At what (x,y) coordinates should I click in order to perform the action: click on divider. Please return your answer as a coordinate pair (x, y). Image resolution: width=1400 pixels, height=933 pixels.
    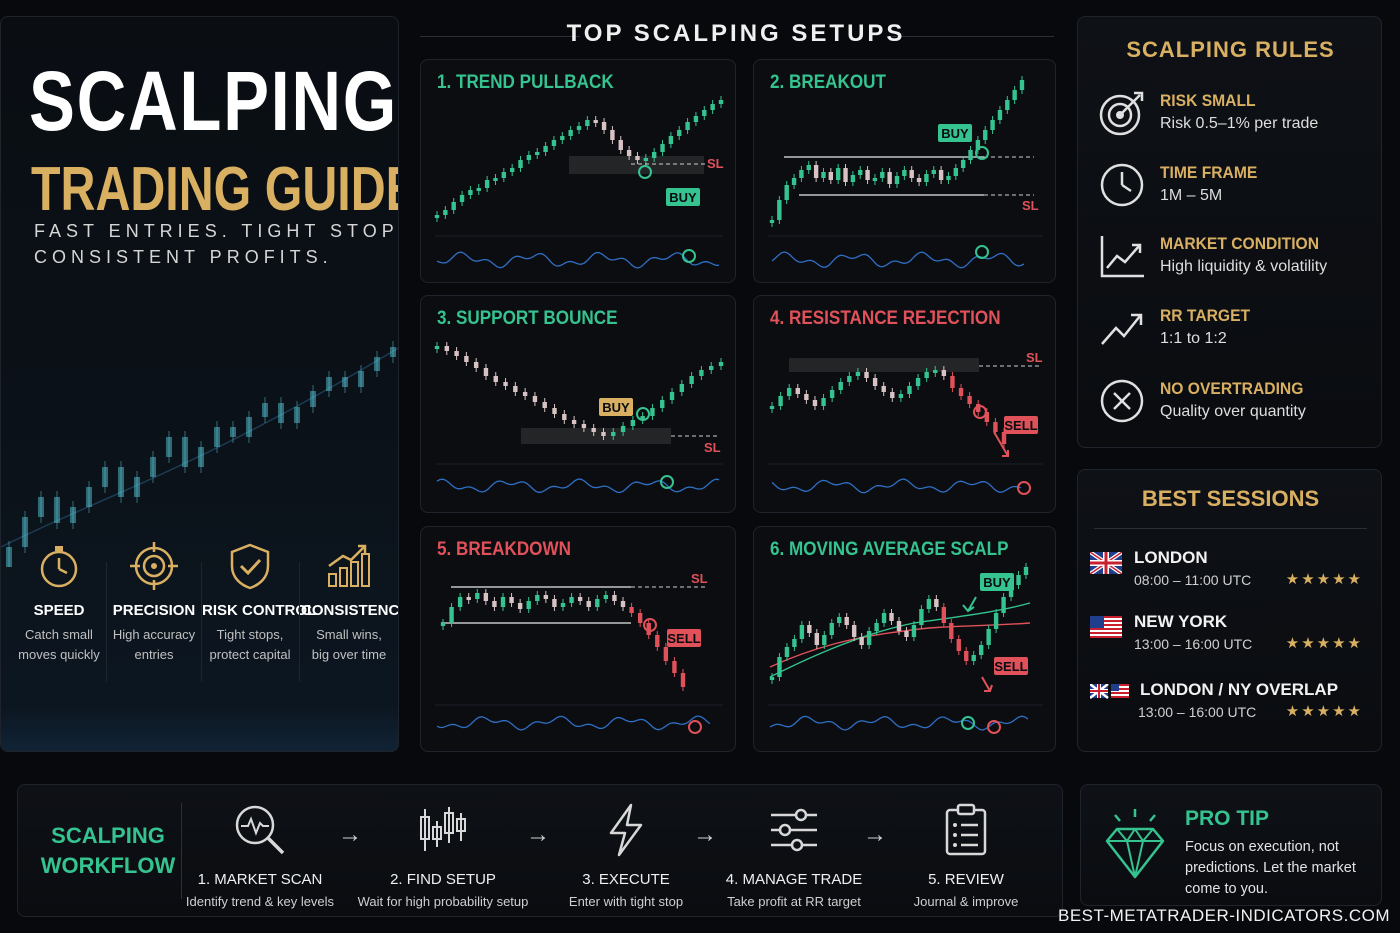
    Looking at the image, I should click on (500, 36).